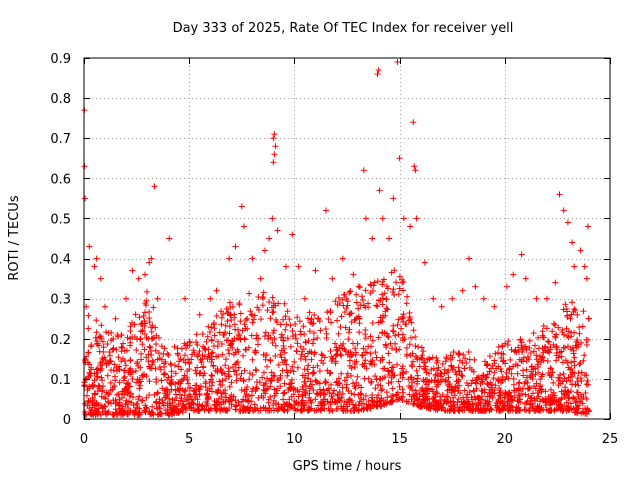 This screenshot has width=640, height=480. What do you see at coordinates (347, 466) in the screenshot?
I see `x-axis-label: GPS time / hours` at bounding box center [347, 466].